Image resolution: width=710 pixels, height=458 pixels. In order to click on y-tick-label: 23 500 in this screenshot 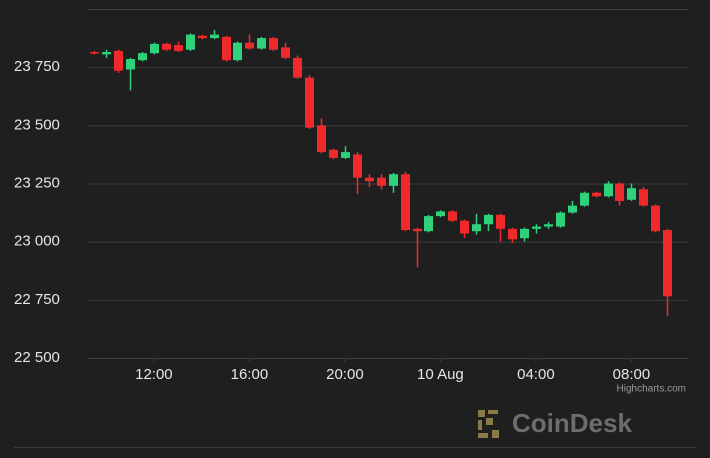, I will do `click(37, 124)`.